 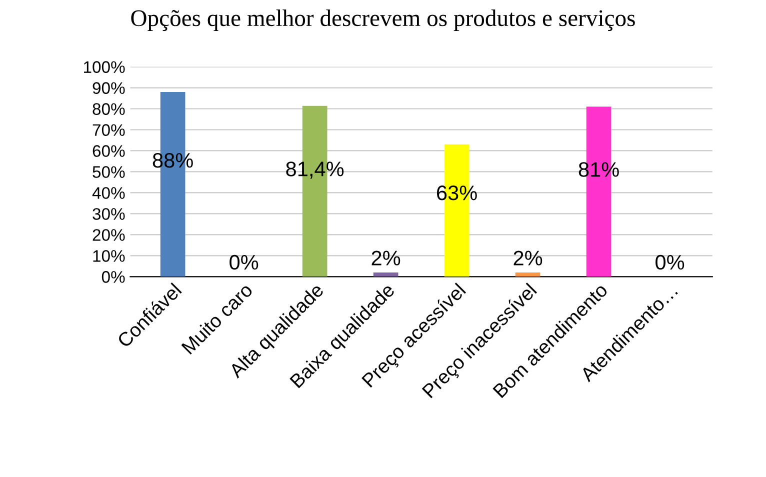 I want to click on y-tick-label: 60%, so click(x=108, y=151).